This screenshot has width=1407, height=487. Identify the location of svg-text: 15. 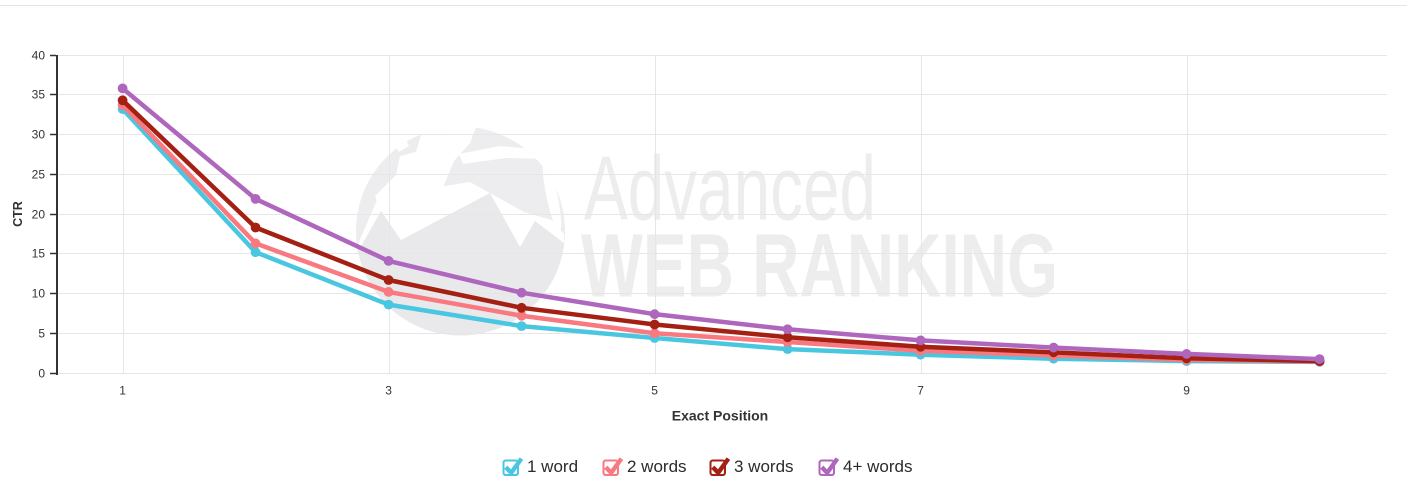
(39, 254).